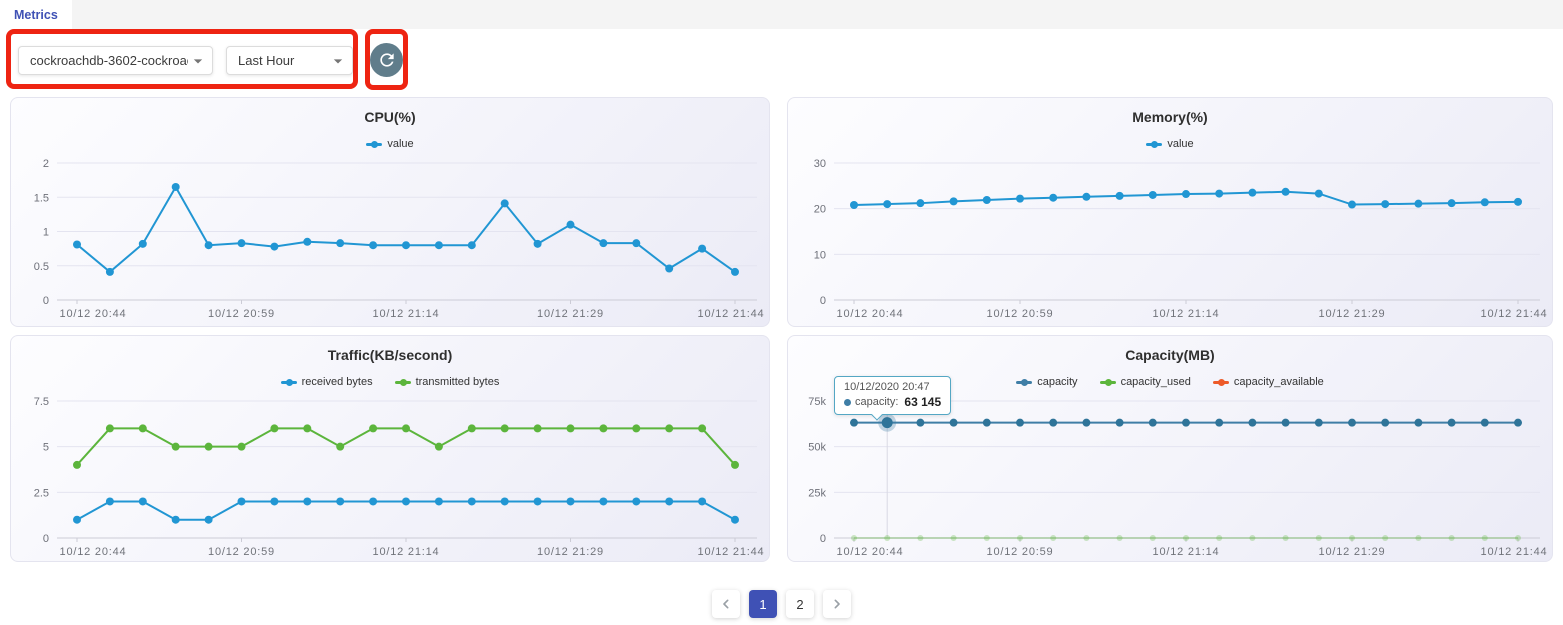 Image resolution: width=1563 pixels, height=625 pixels. I want to click on annotation-box-selects: cockroachdb-3602-cockroac... Last Hour, so click(182, 59).